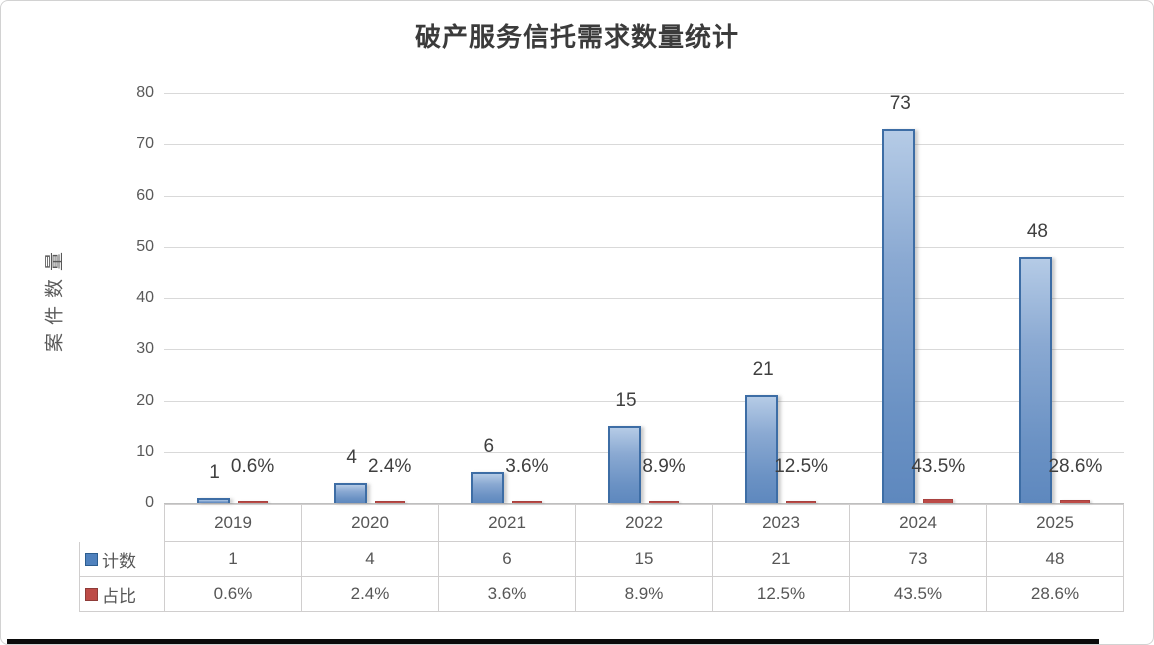 The image size is (1154, 645). I want to click on bar-ratio-2024, so click(938, 500).